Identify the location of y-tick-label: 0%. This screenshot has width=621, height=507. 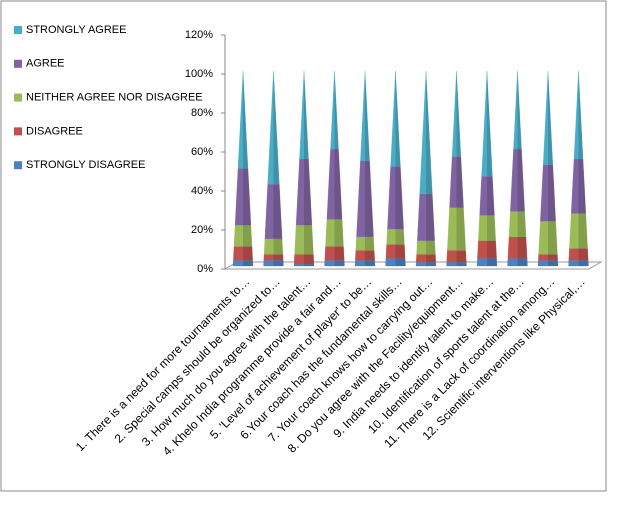
(205, 269).